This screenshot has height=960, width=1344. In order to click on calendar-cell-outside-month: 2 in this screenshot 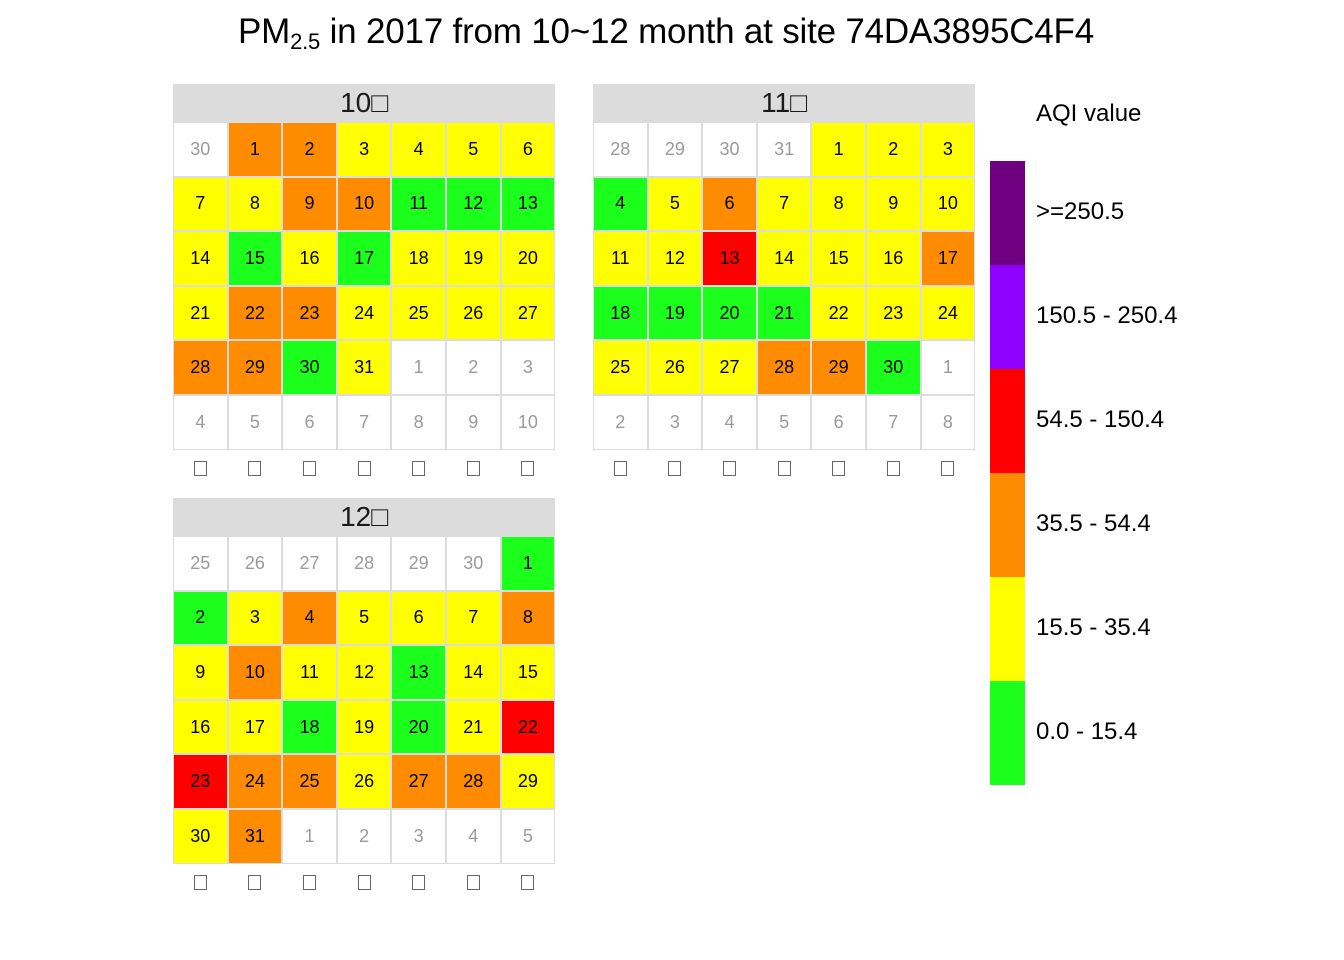, I will do `click(473, 367)`.